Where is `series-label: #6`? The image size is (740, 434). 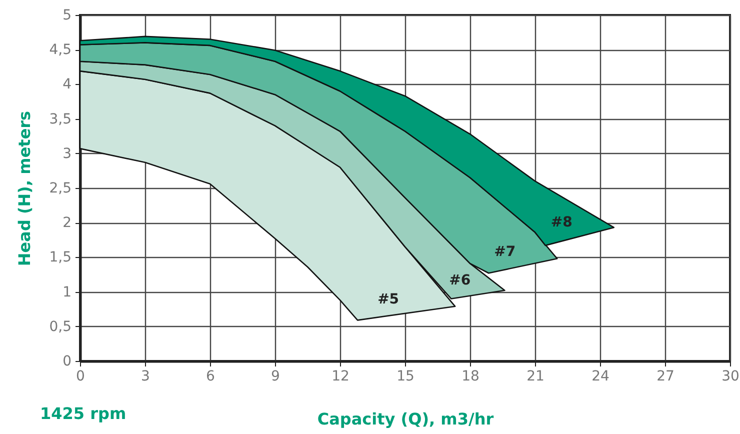
series-label: #6 is located at coordinates (460, 280).